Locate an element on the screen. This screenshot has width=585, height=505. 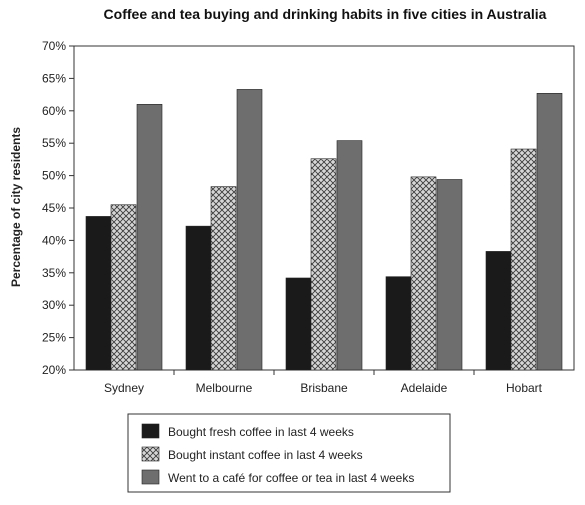
x-tick-label: Brisbane is located at coordinates (324, 388).